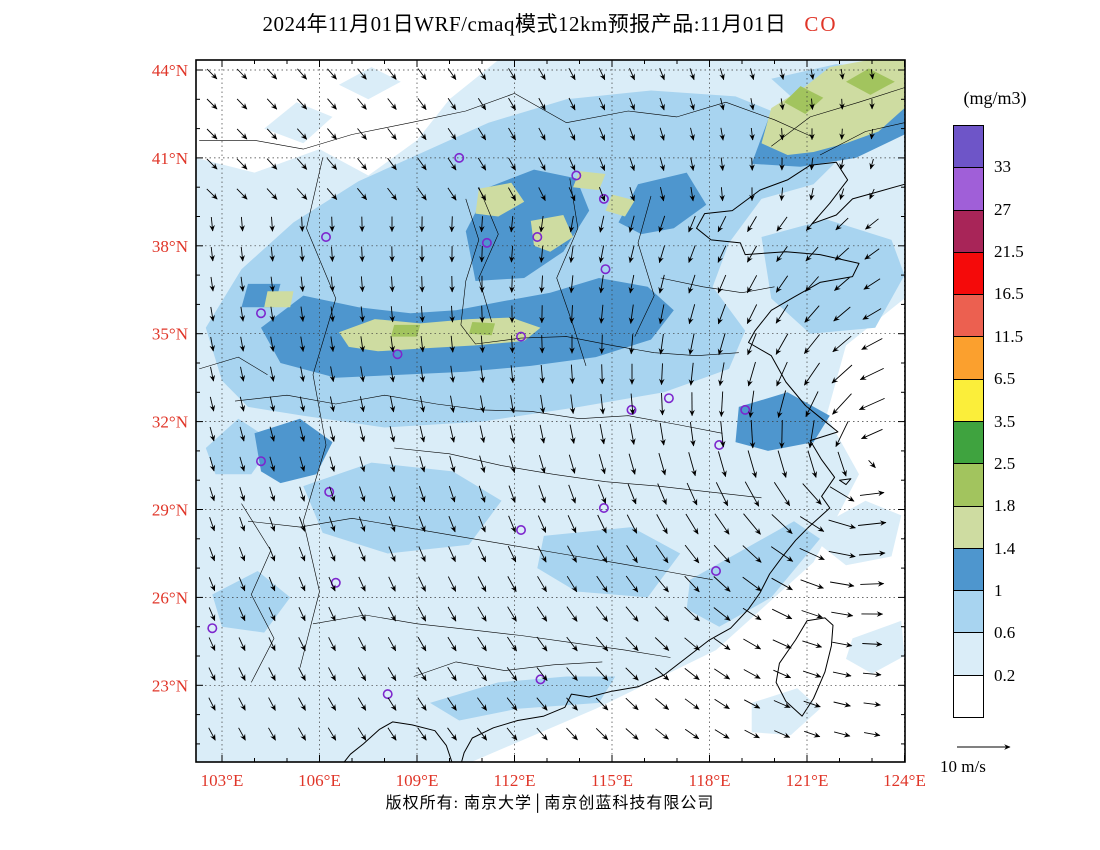 Image resolution: width=1100 pixels, height=850 pixels. What do you see at coordinates (609, 562) in the screenshot?
I see `co-region-0.6-1` at bounding box center [609, 562].